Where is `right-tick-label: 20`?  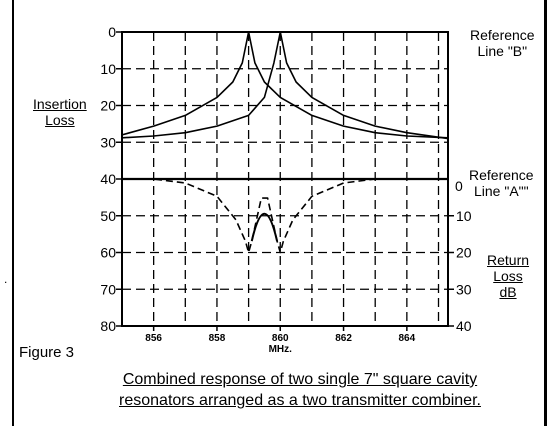 right-tick-label: 20 is located at coordinates (464, 253).